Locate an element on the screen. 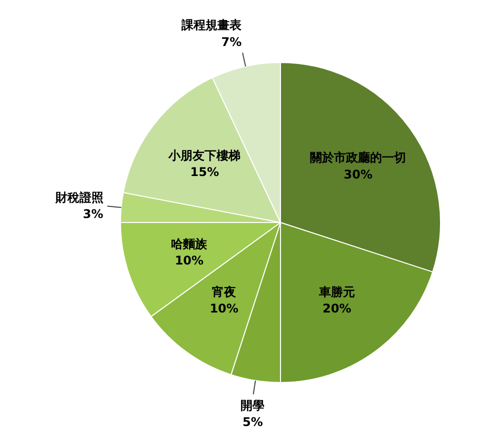  slice-label: 關於市政廳的一切 is located at coordinates (358, 157).